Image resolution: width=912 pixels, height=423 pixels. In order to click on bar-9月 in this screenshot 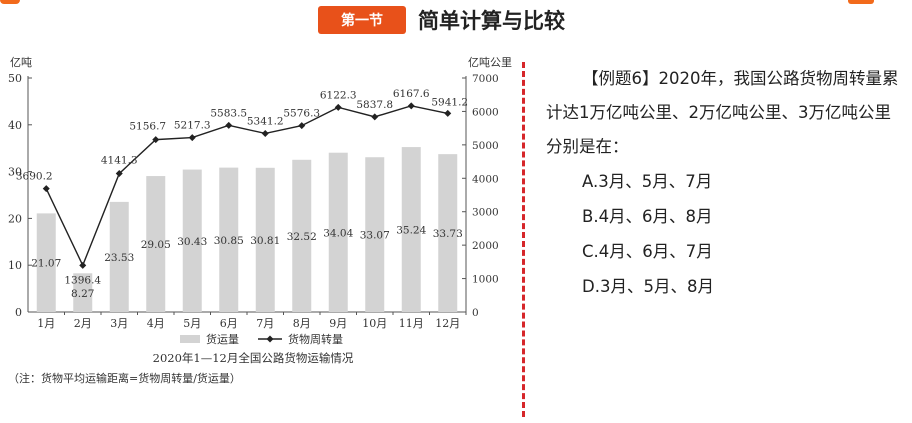, I will do `click(338, 232)`.